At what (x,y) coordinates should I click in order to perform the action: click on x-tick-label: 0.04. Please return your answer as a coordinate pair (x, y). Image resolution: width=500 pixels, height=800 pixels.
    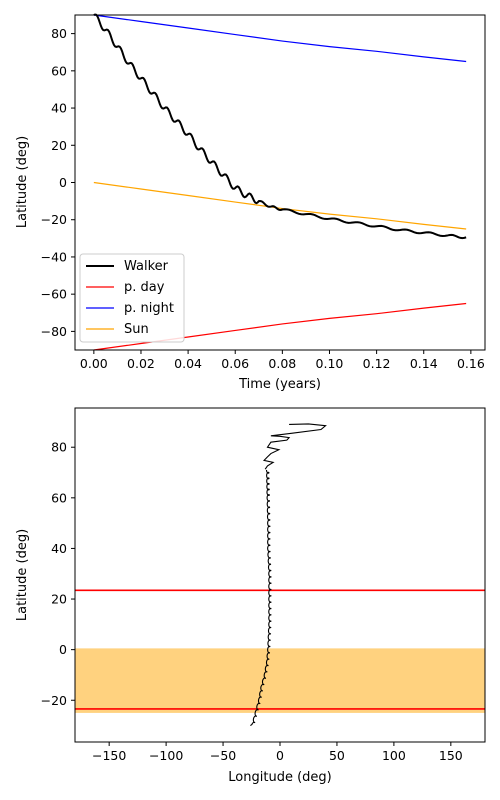
    Looking at the image, I should click on (188, 363).